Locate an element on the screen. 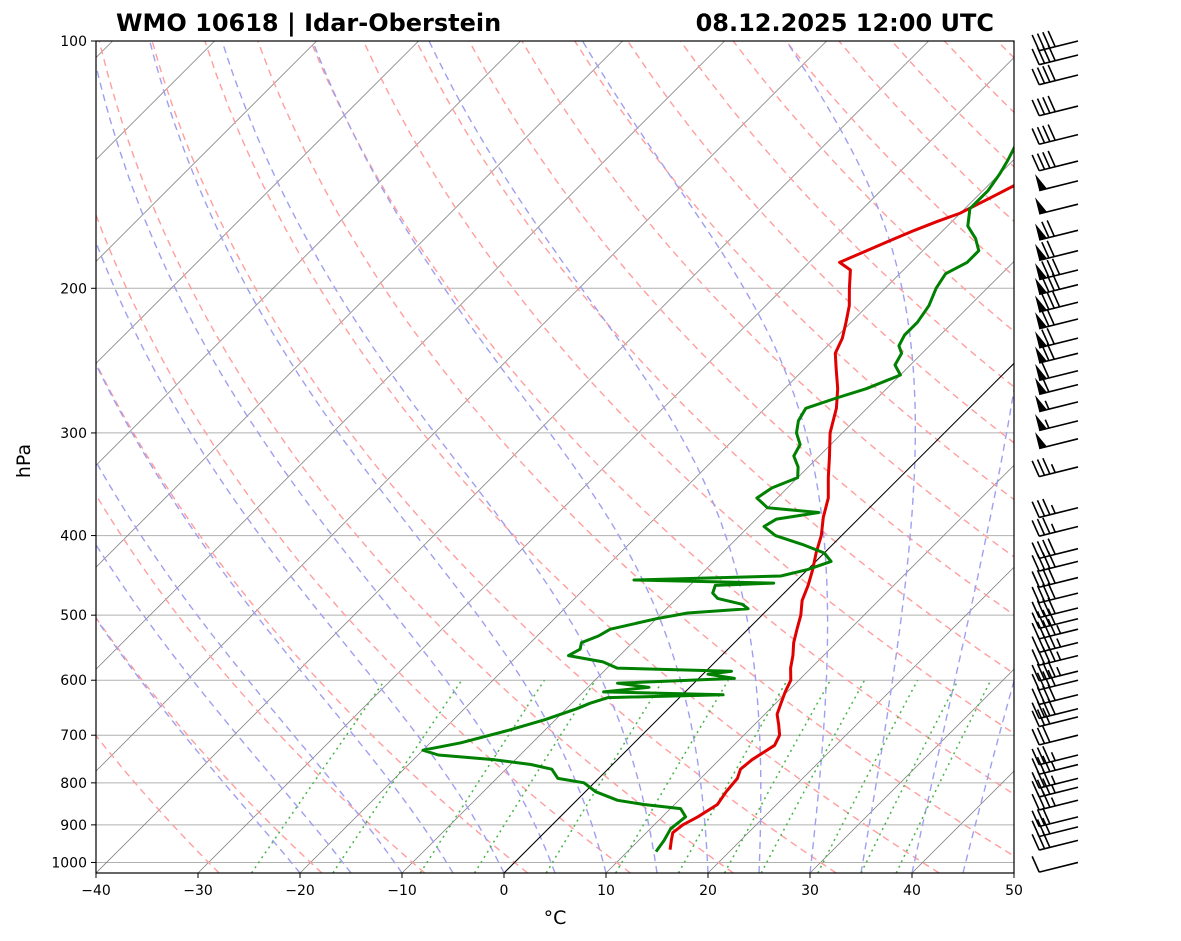 This screenshot has width=1181, height=941. y-tick-label: 100 is located at coordinates (73, 42).